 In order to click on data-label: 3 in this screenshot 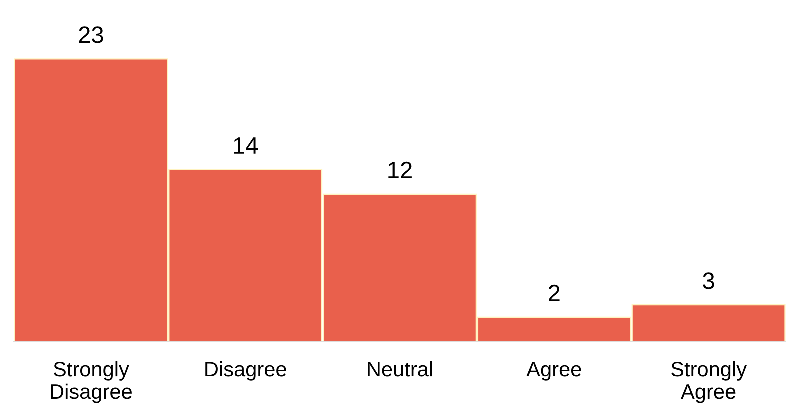, I will do `click(708, 281)`.